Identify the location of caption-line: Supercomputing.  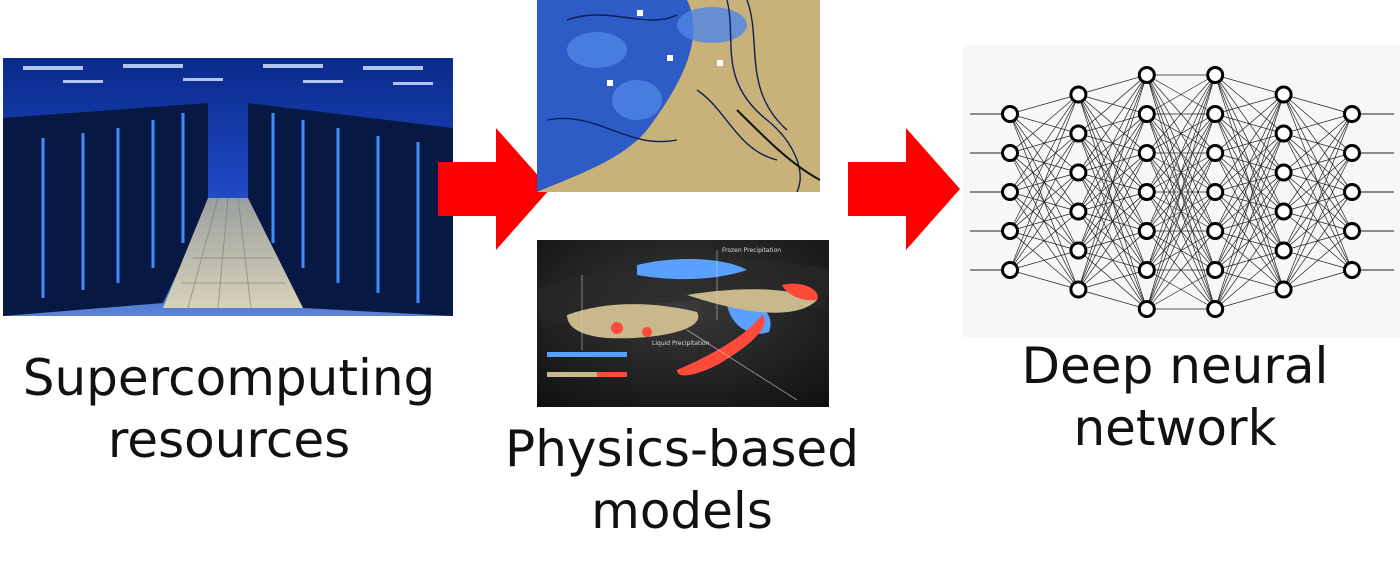
(229, 378).